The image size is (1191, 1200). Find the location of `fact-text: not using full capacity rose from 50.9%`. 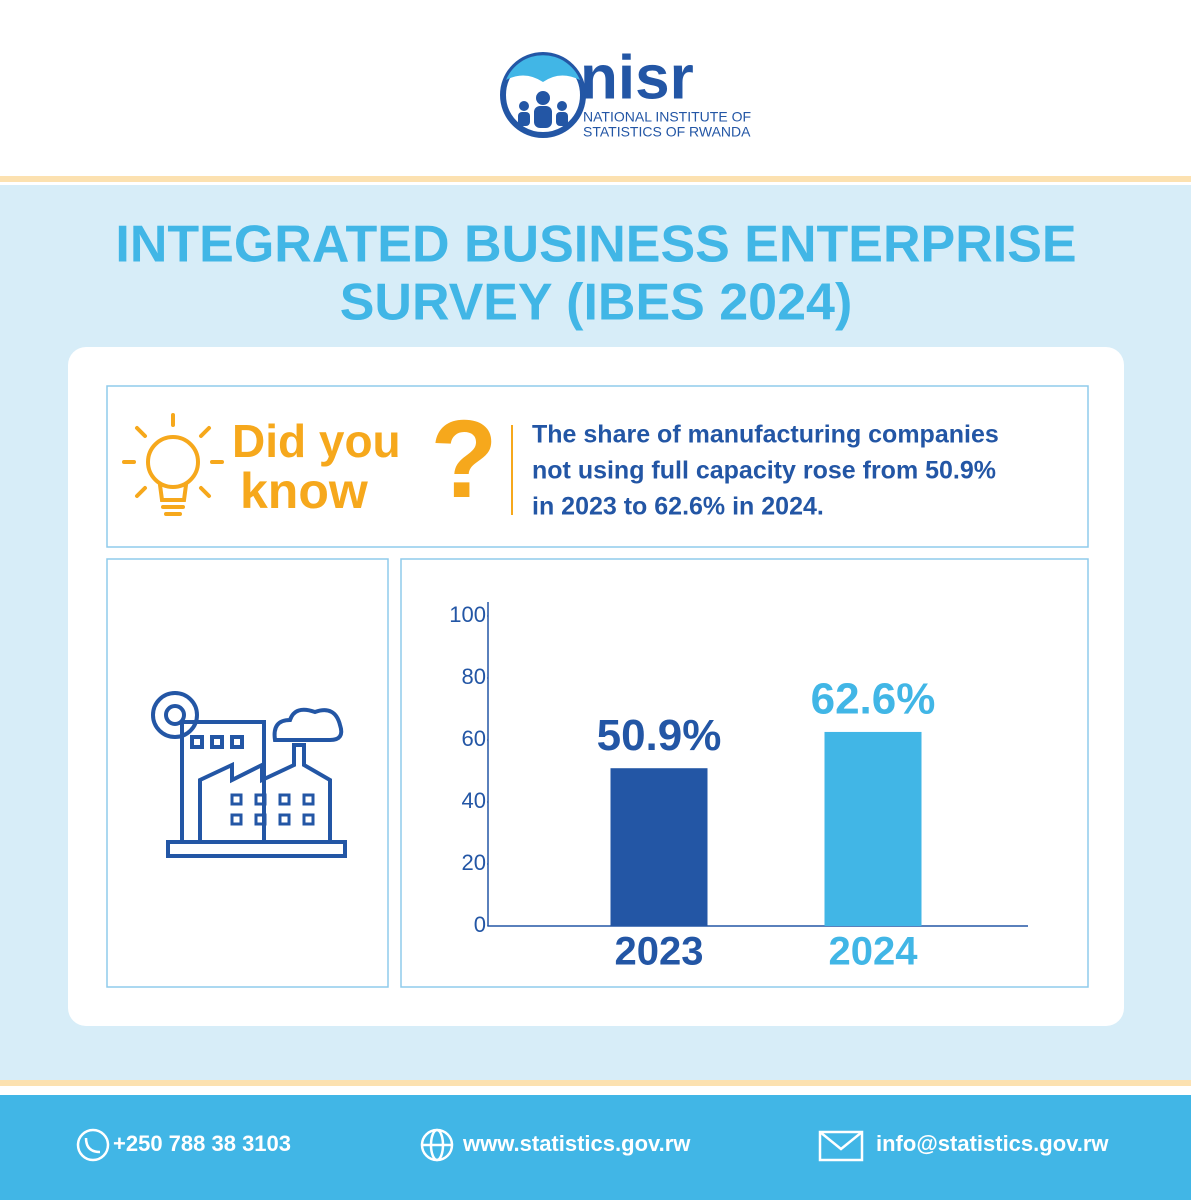

fact-text: not using full capacity rose from 50.9% is located at coordinates (764, 471).